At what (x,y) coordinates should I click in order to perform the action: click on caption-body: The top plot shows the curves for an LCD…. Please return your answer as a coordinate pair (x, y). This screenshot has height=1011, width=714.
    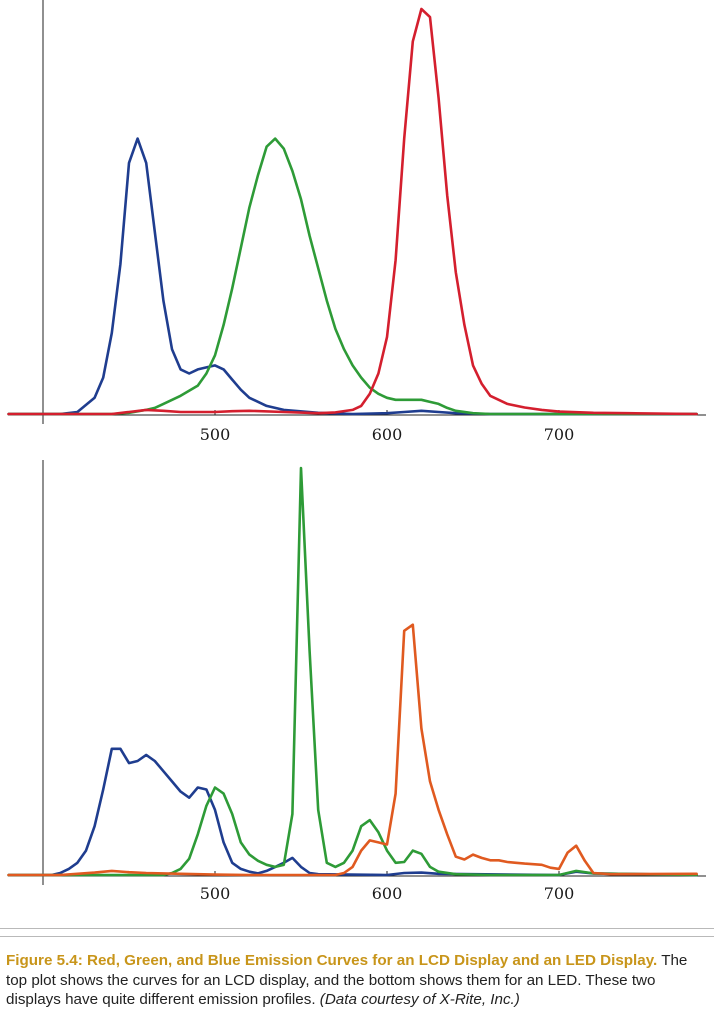
    Looking at the image, I should click on (347, 980).